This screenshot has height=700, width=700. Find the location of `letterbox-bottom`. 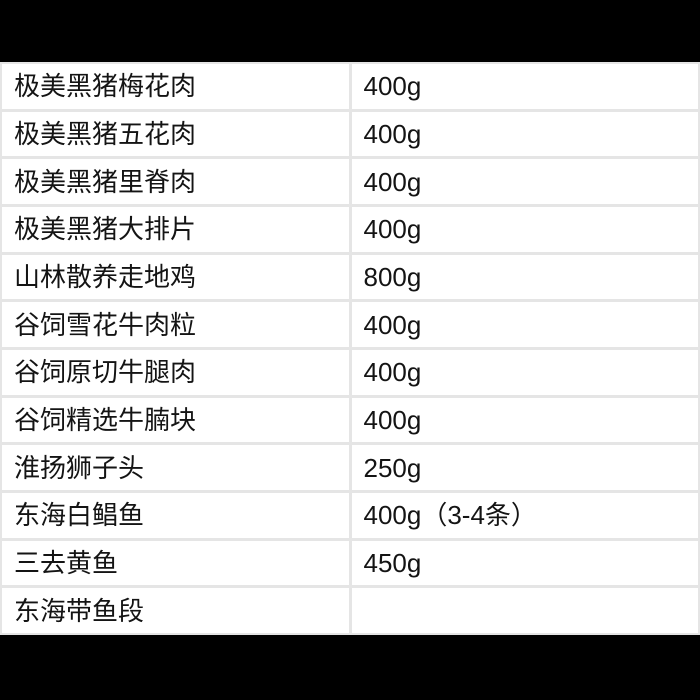

letterbox-bottom is located at coordinates (350, 667).